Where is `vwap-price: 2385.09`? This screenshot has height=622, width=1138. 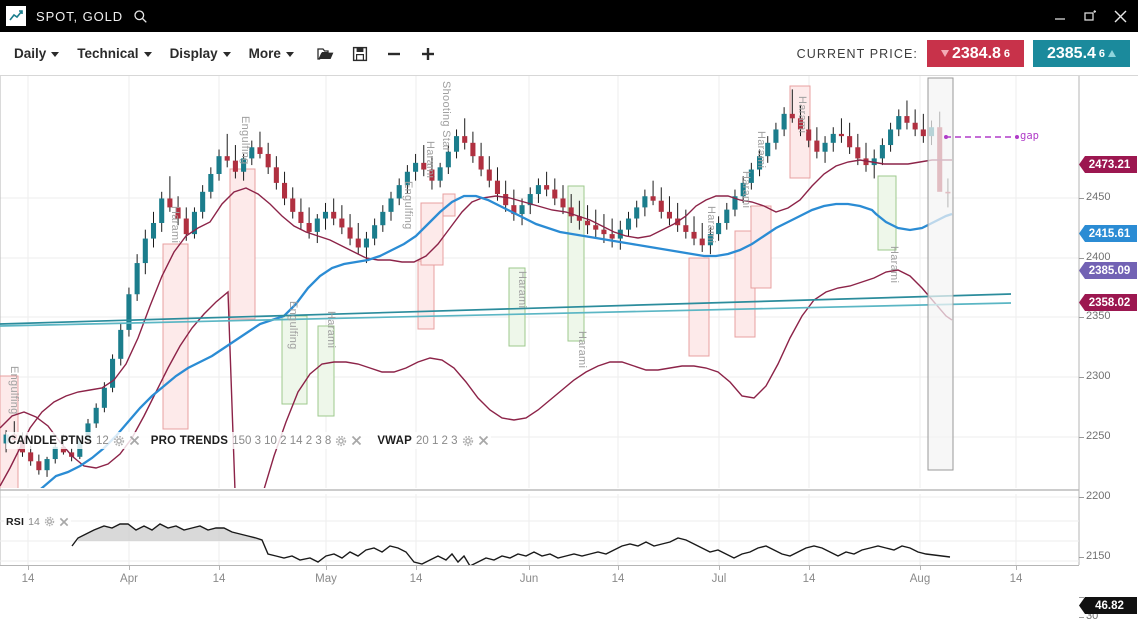 vwap-price: 2385.09 is located at coordinates (1108, 270).